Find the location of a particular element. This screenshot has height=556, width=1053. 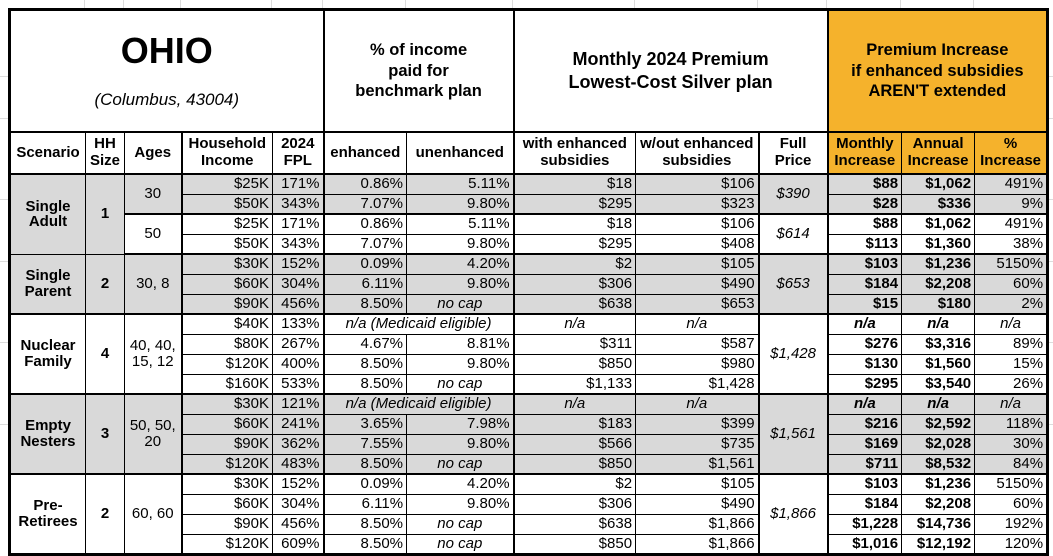

fpl-cell: 152% is located at coordinates (298, 484).